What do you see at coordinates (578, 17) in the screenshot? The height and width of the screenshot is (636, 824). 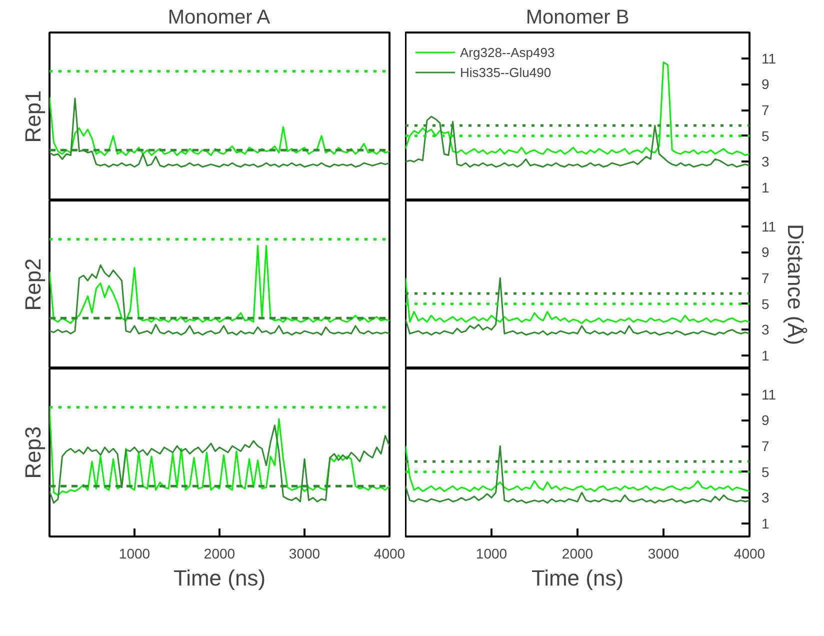 I see `chart-title: Monomer B` at bounding box center [578, 17].